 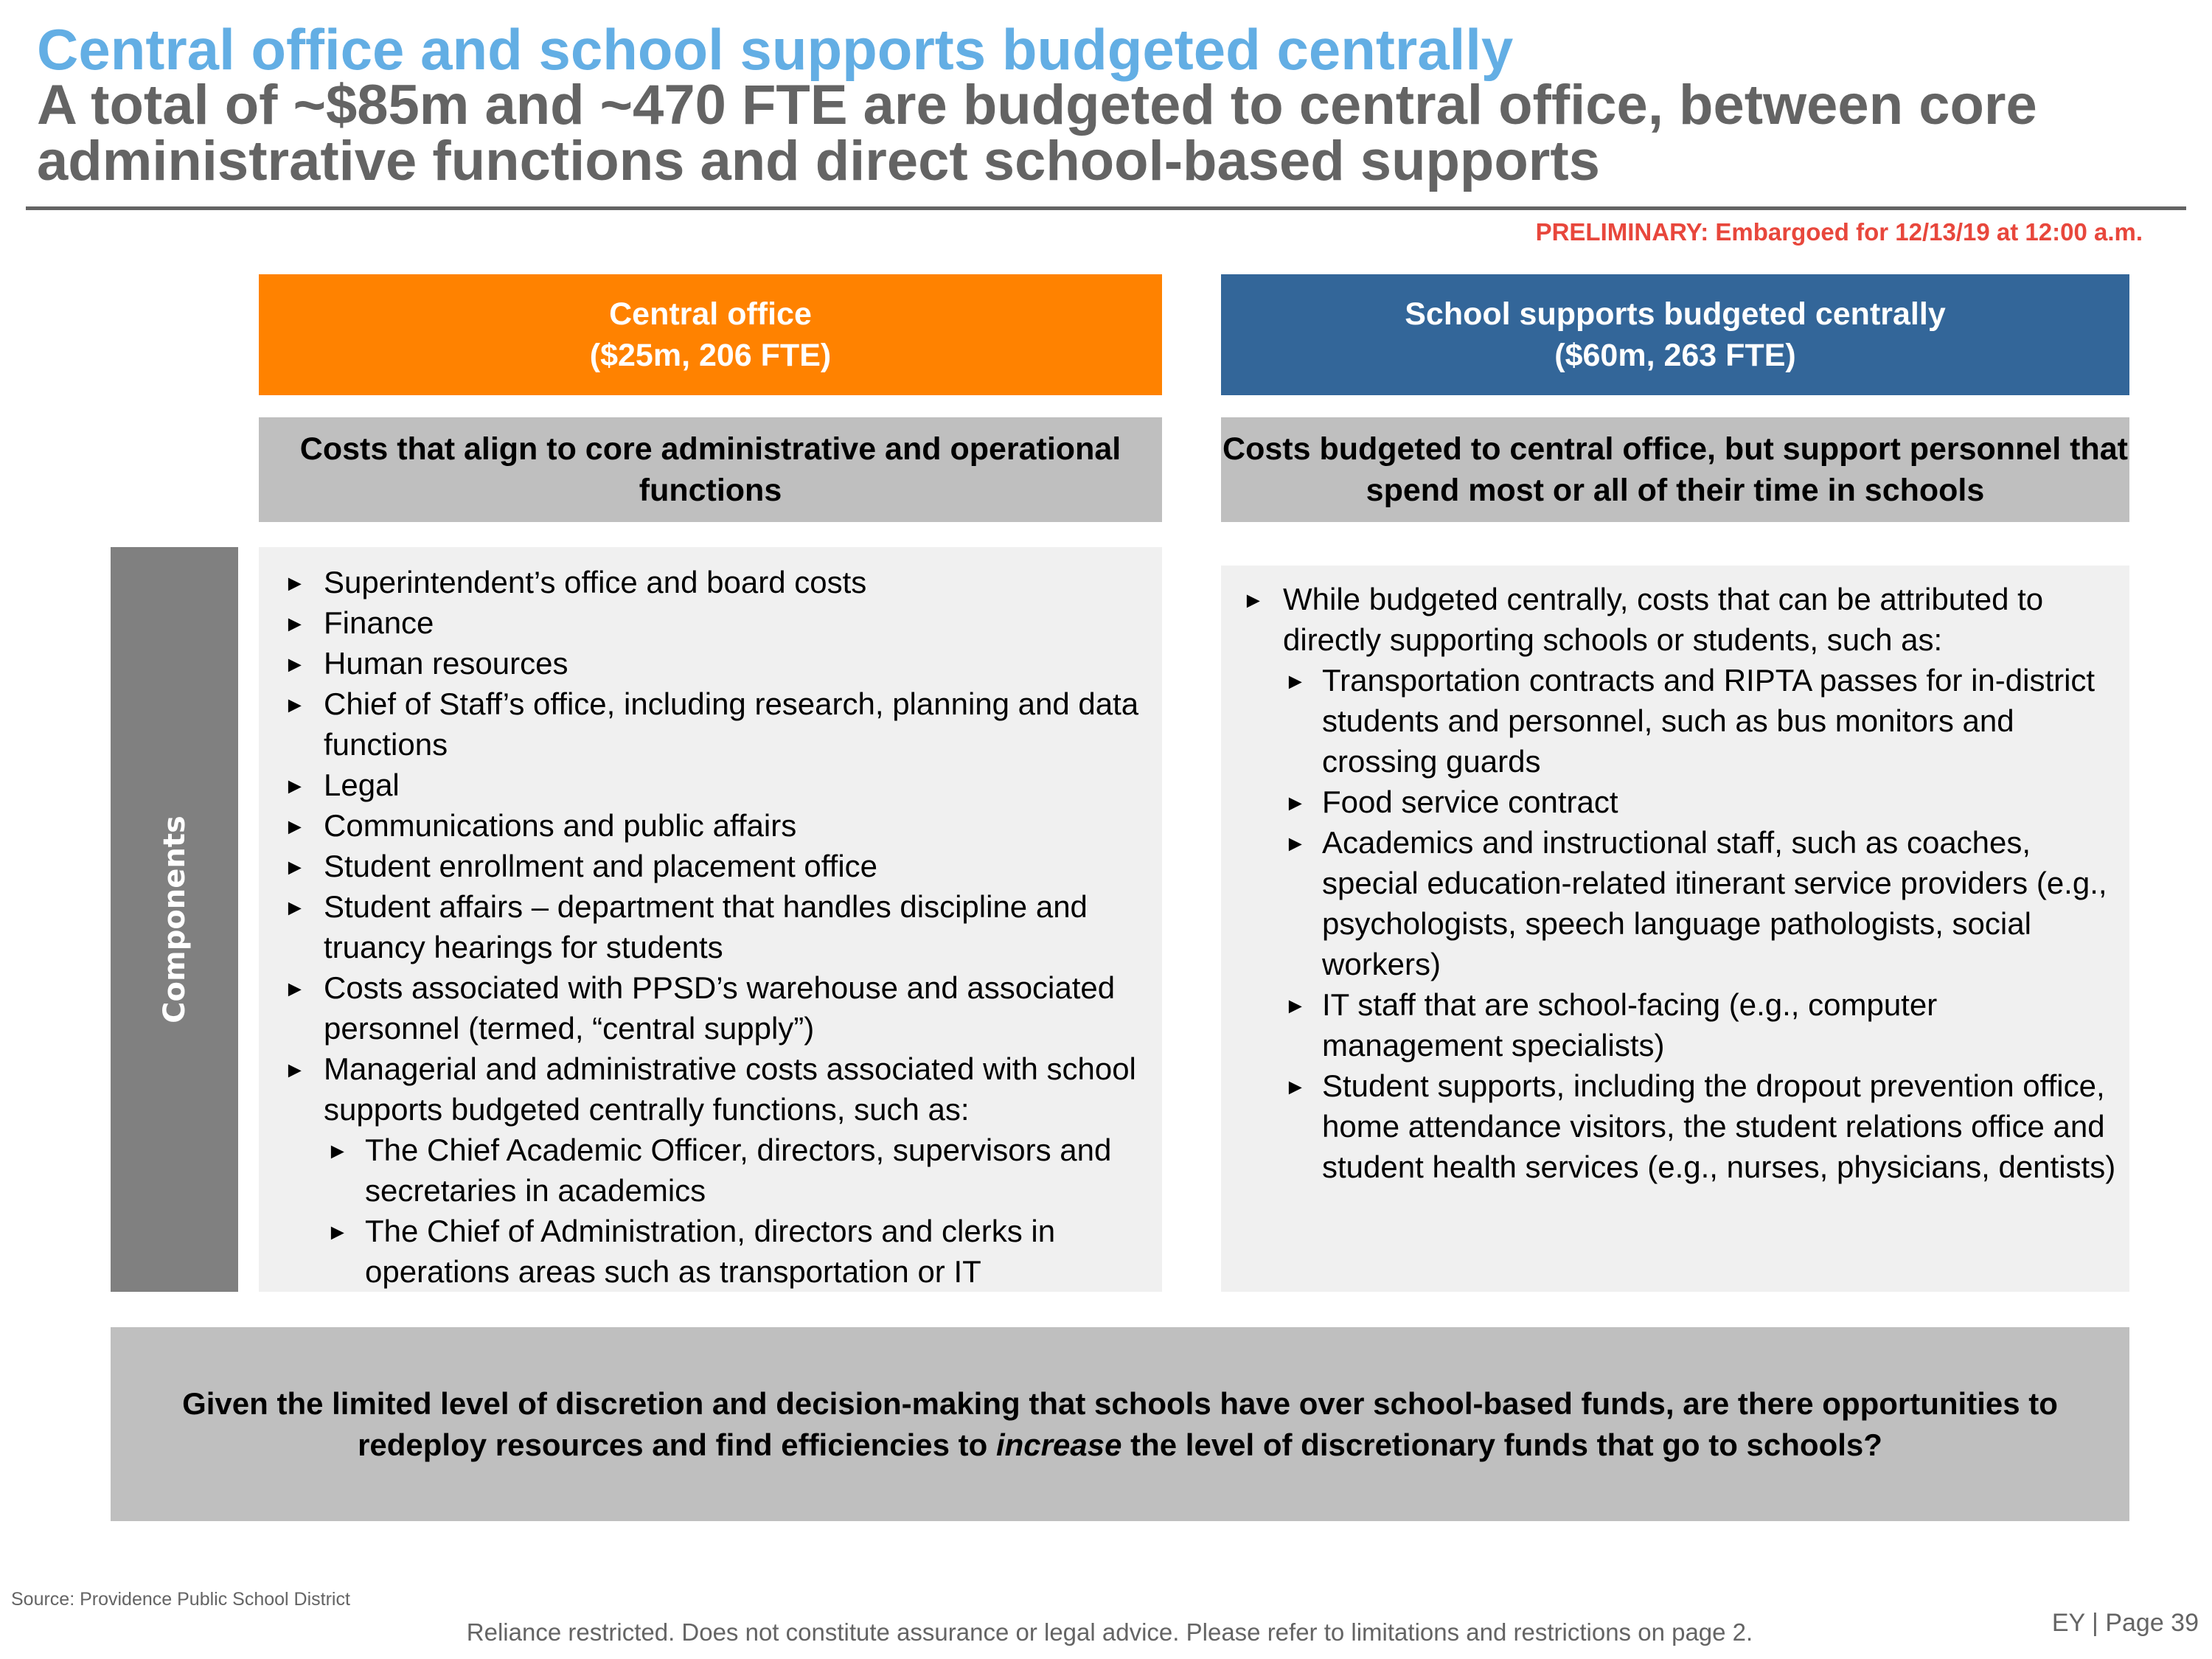 I want to click on component-item: ► Communications and public affairs, so click(x=717, y=825).